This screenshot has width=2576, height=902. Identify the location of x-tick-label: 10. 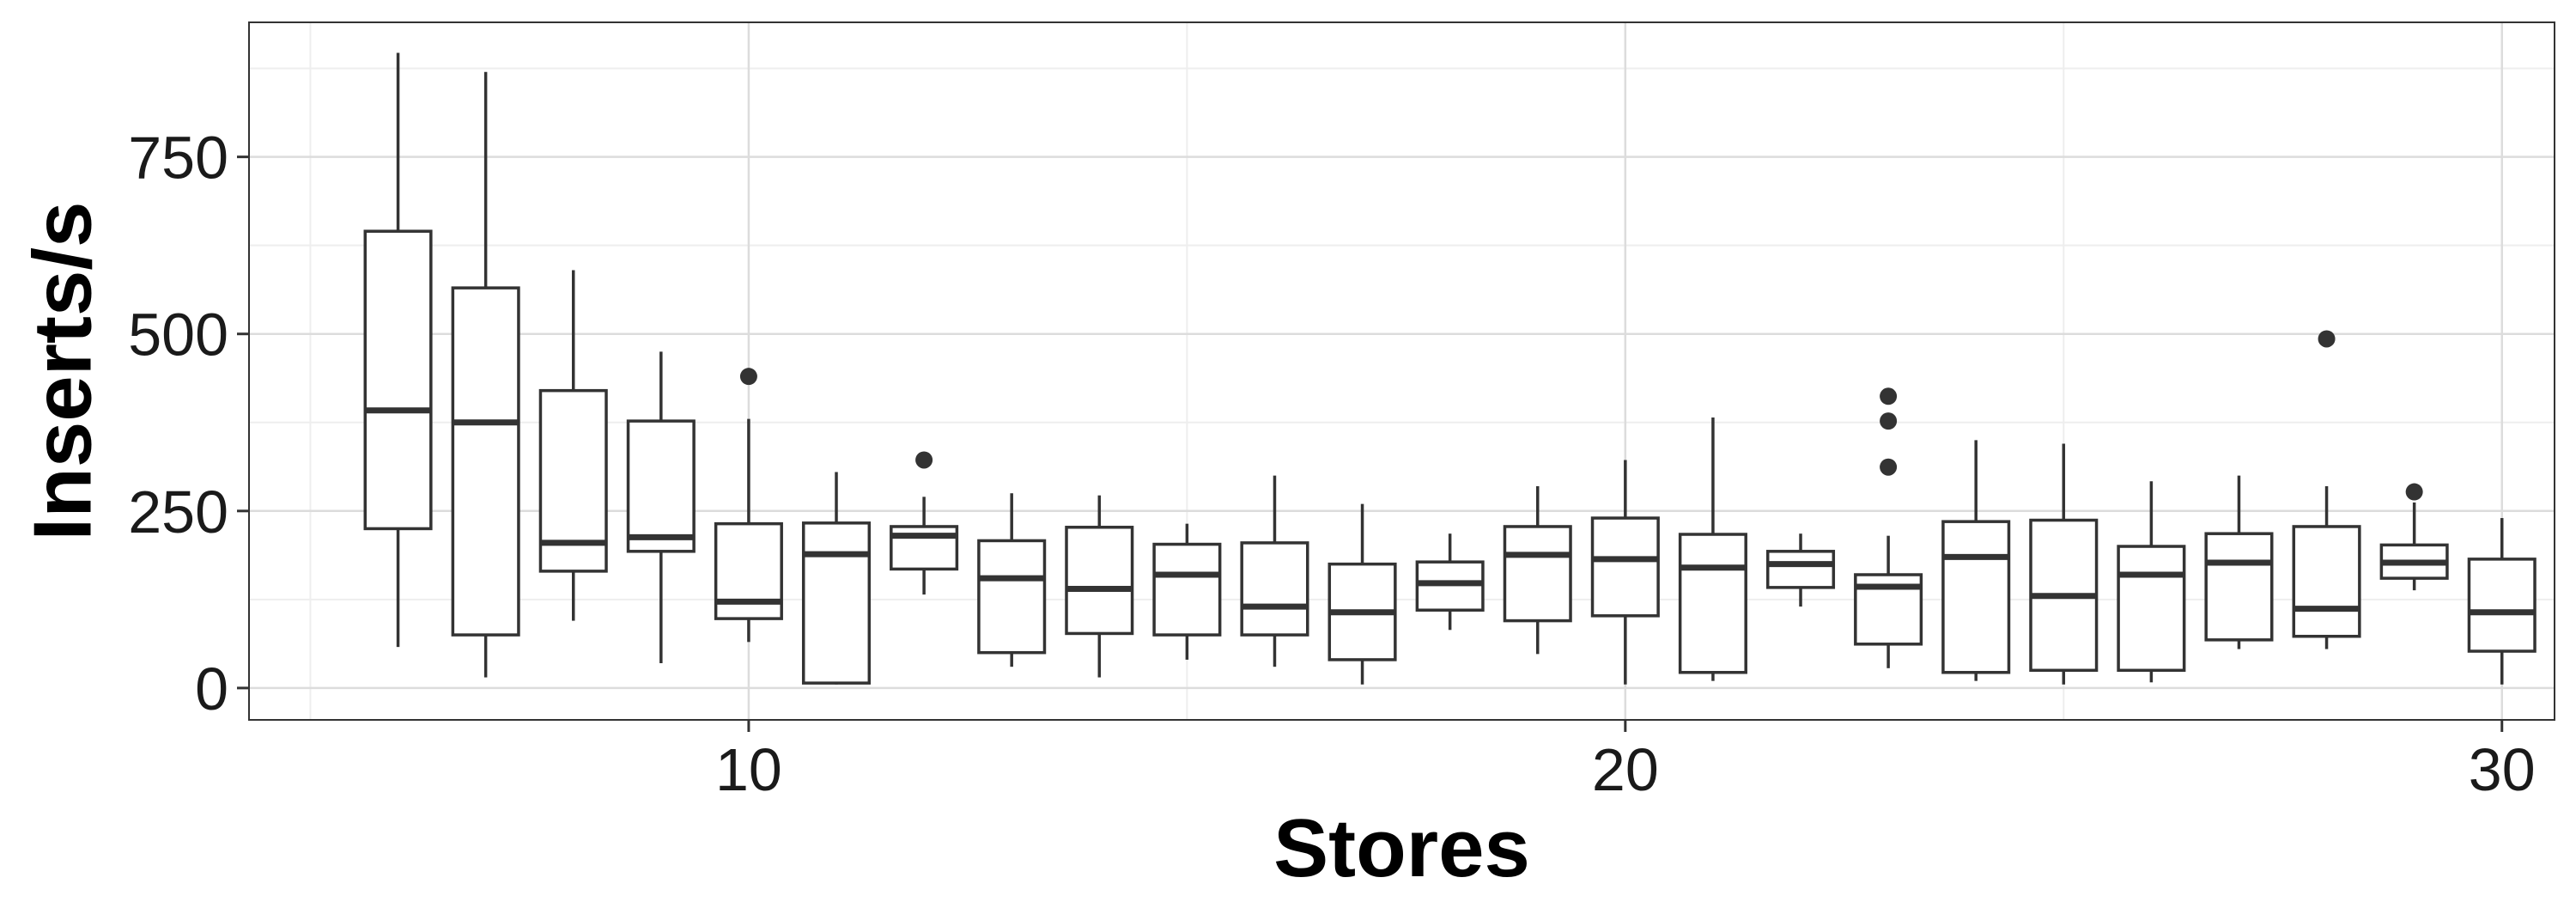
(748, 769).